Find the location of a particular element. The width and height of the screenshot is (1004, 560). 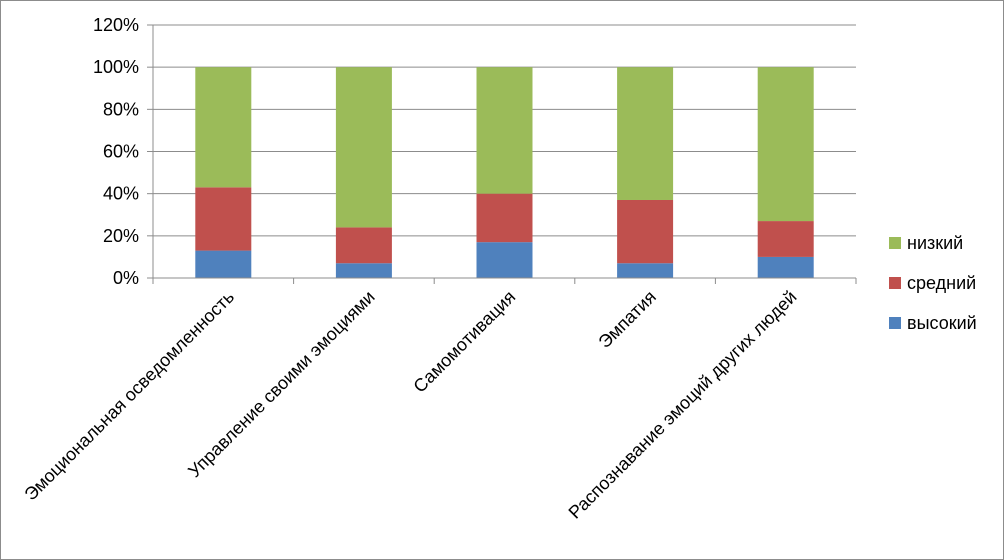

y-tick-label: 80% is located at coordinates (121, 109).